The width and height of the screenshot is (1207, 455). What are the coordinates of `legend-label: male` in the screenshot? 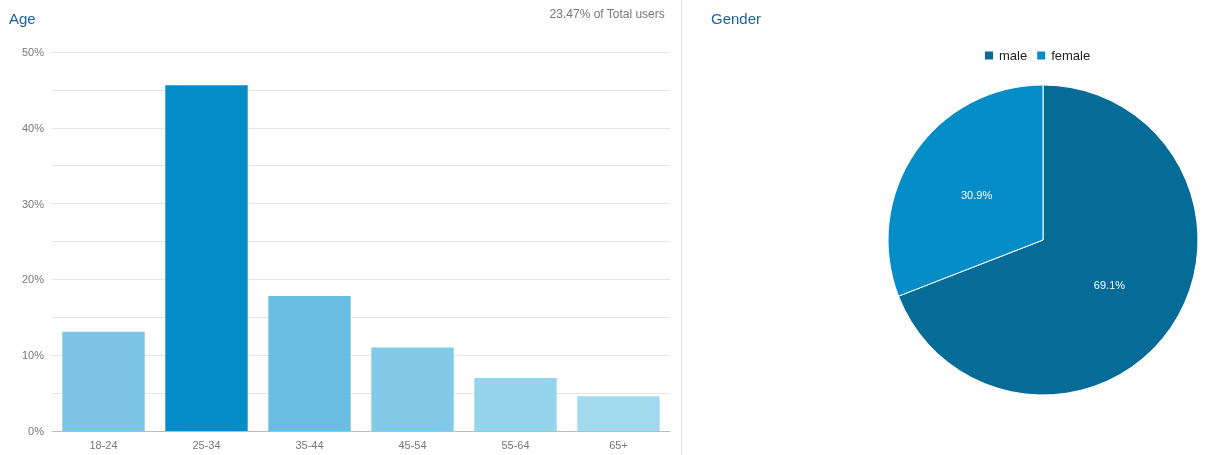 It's located at (1013, 55).